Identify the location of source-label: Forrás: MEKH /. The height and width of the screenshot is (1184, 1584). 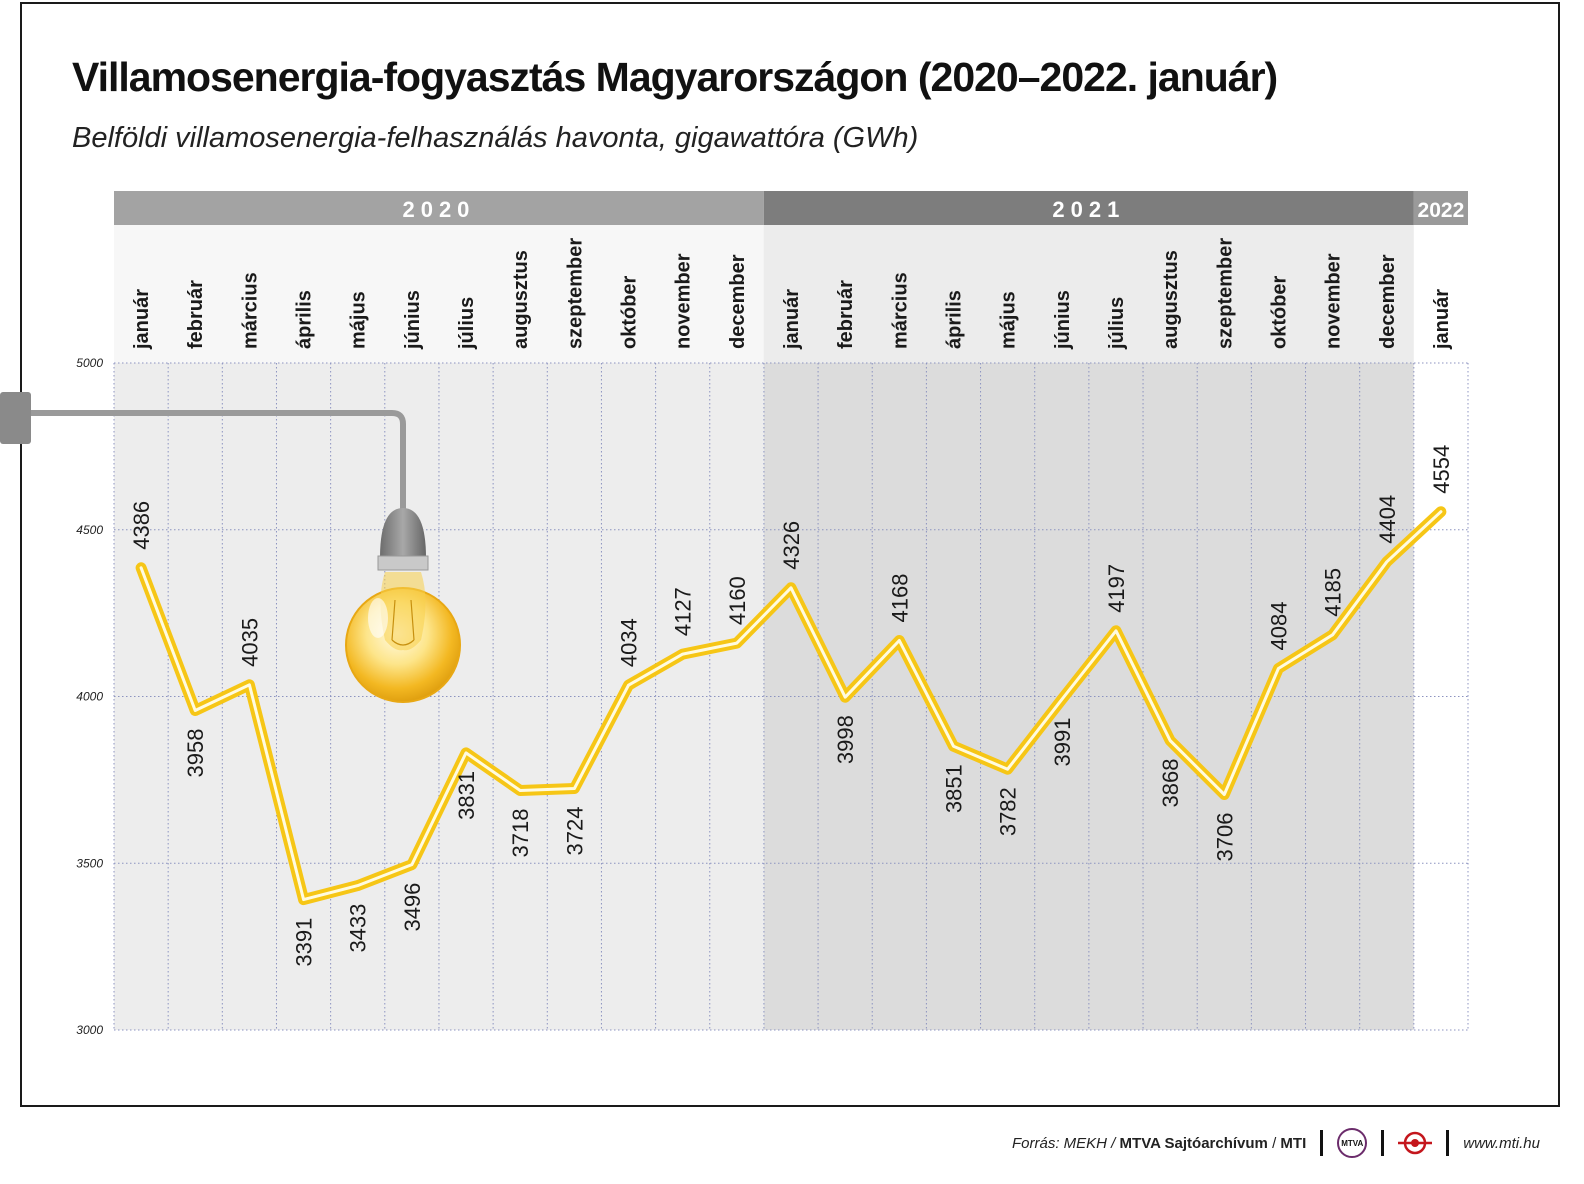
(1064, 1143).